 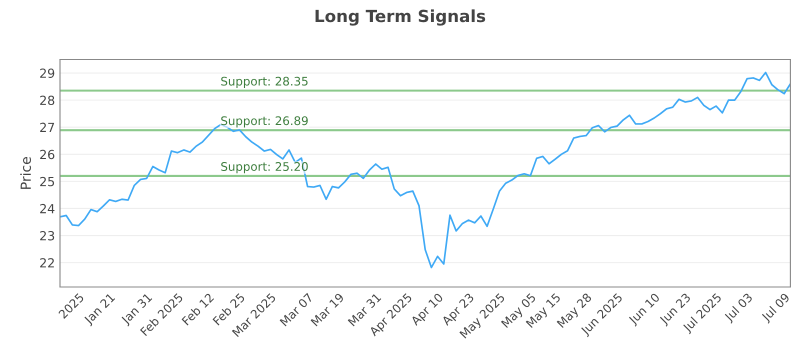 What do you see at coordinates (47, 127) in the screenshot?
I see `y-tick-label: 27` at bounding box center [47, 127].